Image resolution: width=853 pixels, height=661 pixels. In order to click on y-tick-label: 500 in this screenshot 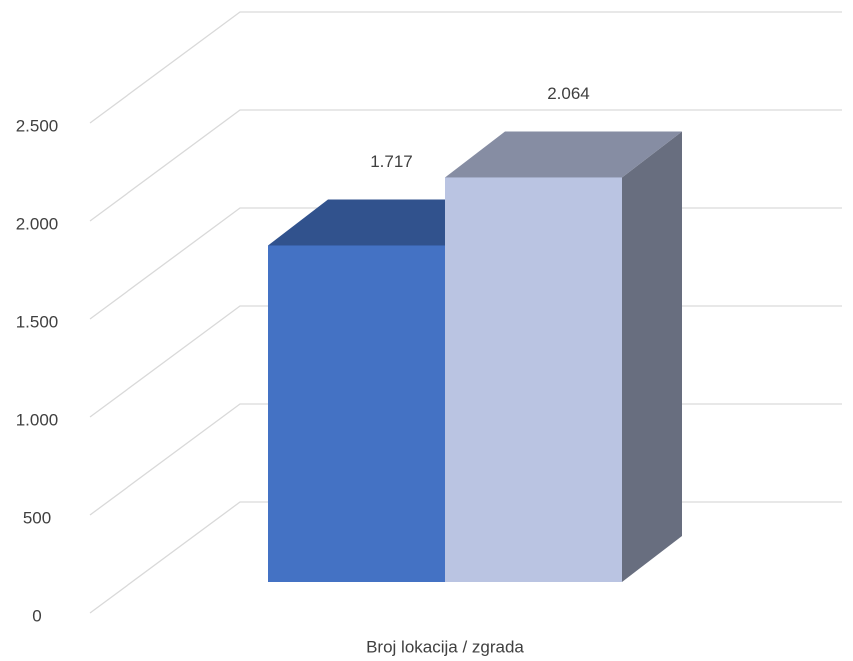, I will do `click(37, 517)`.